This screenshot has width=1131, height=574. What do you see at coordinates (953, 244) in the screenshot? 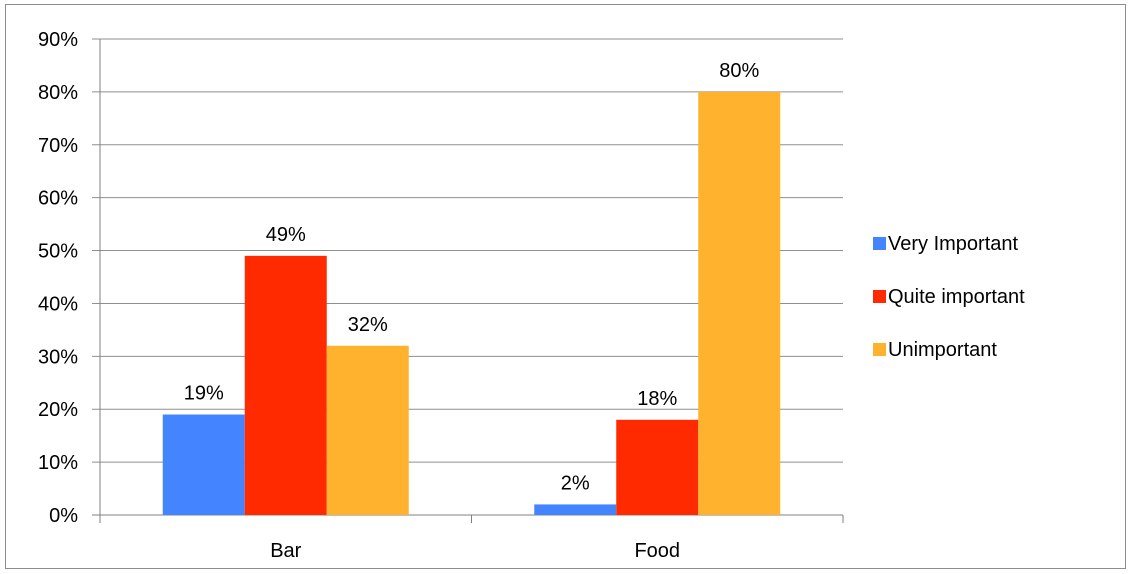
I see `legend-label: Very Important` at bounding box center [953, 244].